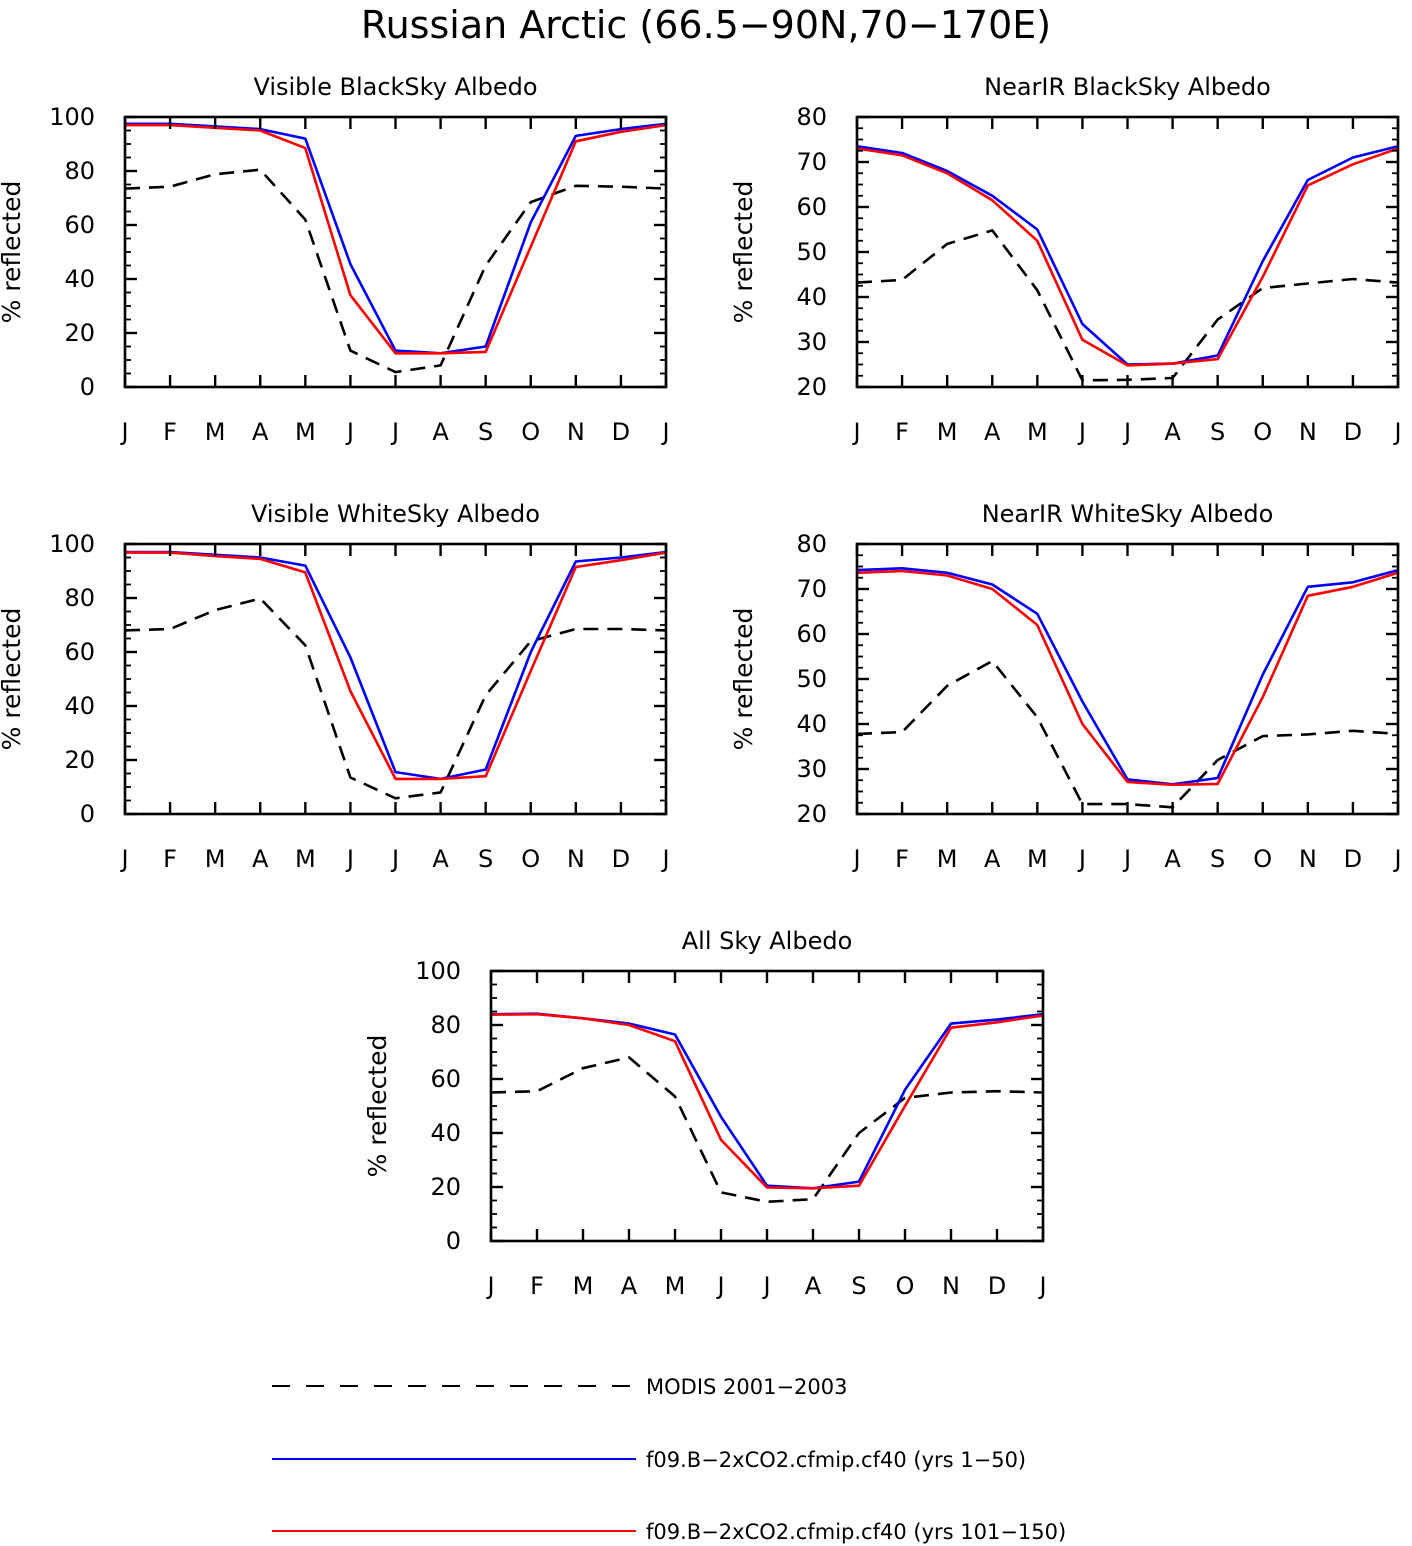 Image resolution: width=1412 pixels, height=1546 pixels. I want to click on y-tick-label: 50, so click(811, 679).